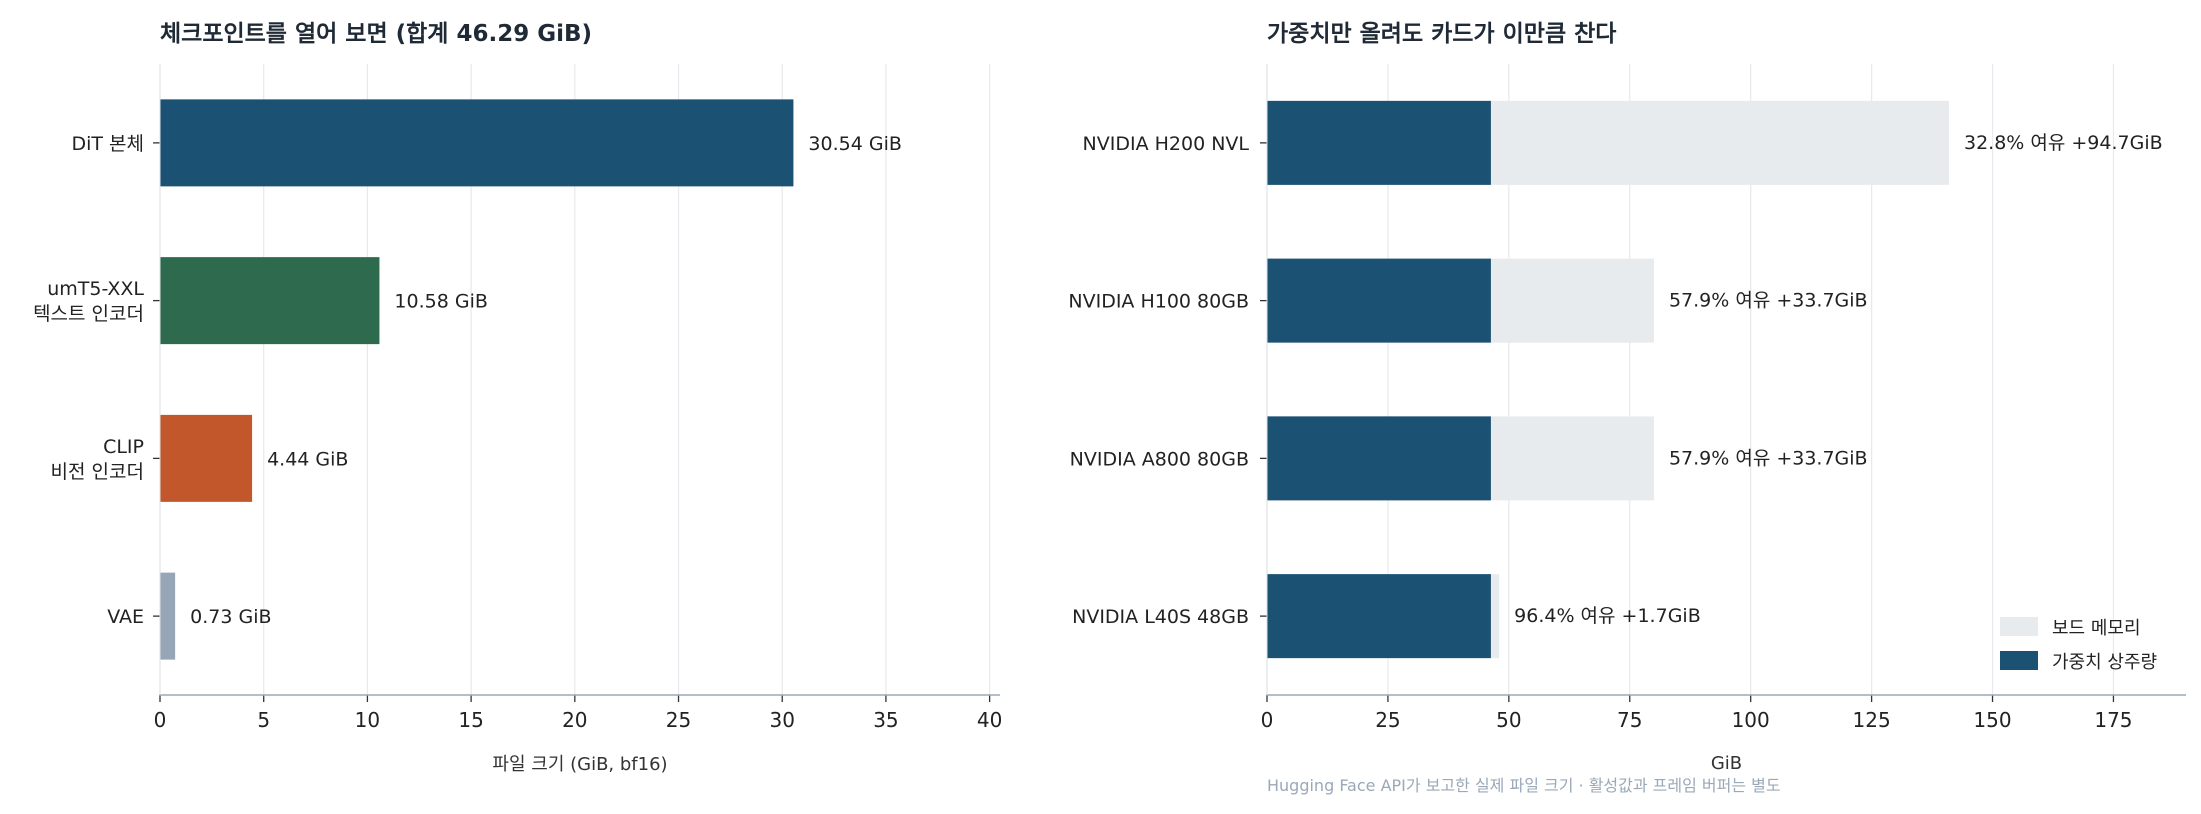 The image size is (2201, 814). What do you see at coordinates (263, 720) in the screenshot?
I see `x-tick-label: 5` at bounding box center [263, 720].